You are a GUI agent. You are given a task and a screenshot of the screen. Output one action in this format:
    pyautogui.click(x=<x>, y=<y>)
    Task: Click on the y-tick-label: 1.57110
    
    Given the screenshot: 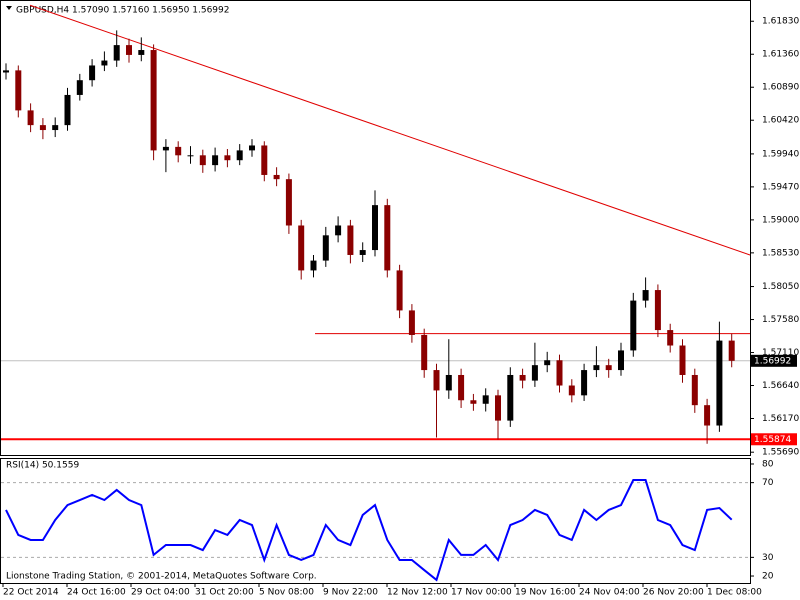 What is the action you would take?
    pyautogui.click(x=780, y=353)
    